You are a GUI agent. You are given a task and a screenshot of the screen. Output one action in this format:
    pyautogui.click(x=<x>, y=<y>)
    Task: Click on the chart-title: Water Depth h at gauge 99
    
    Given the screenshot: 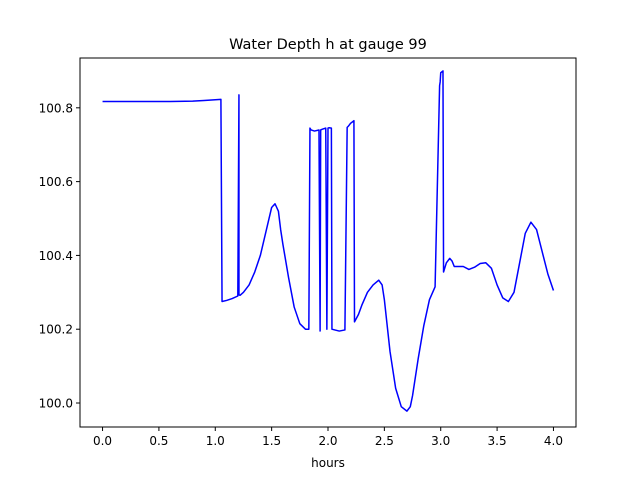 What is the action you would take?
    pyautogui.click(x=328, y=45)
    